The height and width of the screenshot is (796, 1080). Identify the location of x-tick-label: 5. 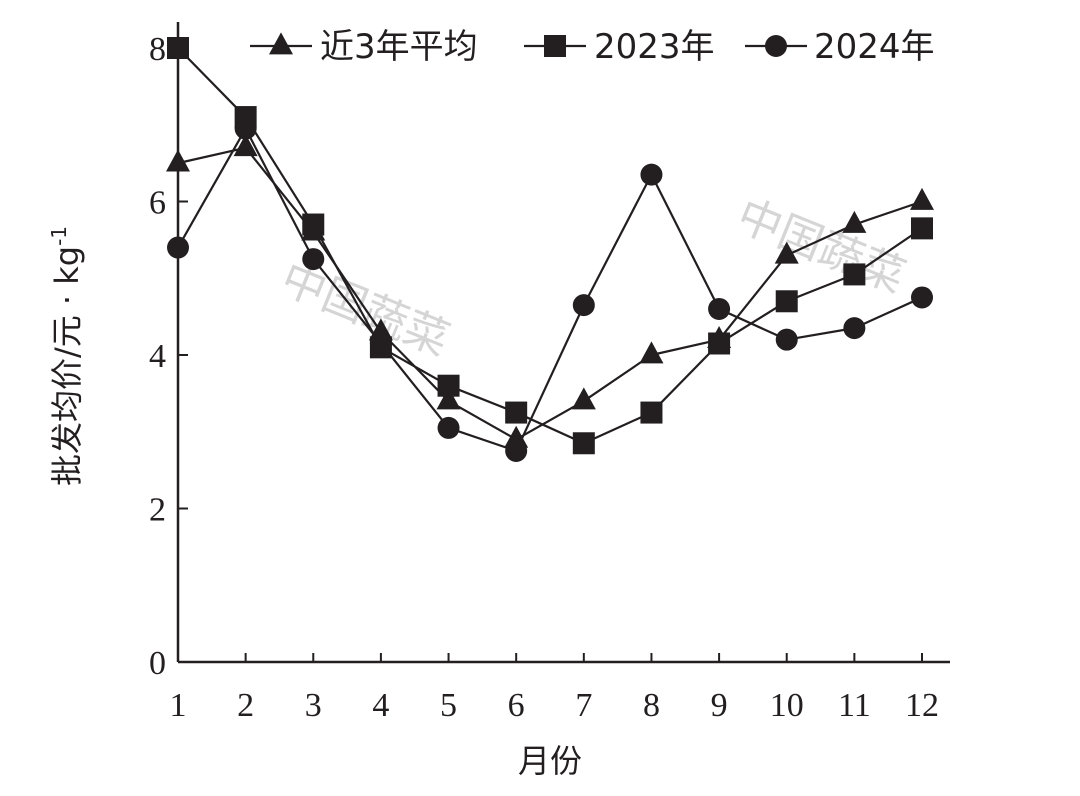
(448, 705).